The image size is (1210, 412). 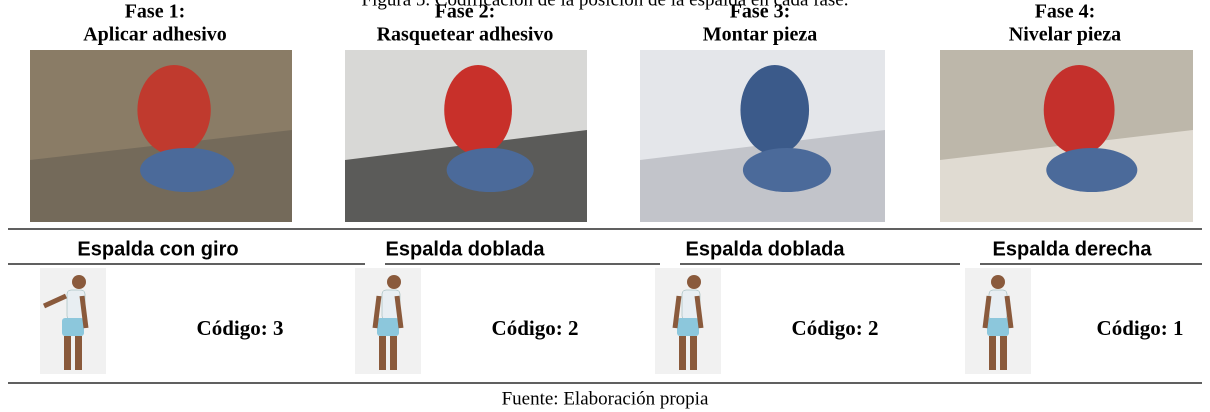 I want to click on phase-subtitle: Montar pieza, so click(x=760, y=35).